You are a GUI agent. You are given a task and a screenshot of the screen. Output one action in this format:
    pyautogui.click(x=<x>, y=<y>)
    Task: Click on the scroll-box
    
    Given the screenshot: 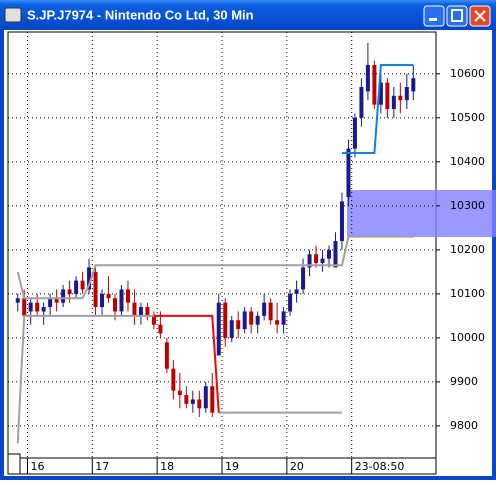 What is the action you would take?
    pyautogui.click(x=14, y=464)
    